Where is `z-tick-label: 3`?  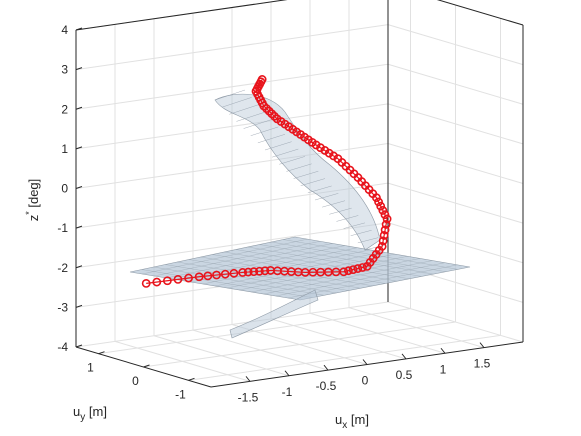 z-tick-label: 3 is located at coordinates (64, 70).